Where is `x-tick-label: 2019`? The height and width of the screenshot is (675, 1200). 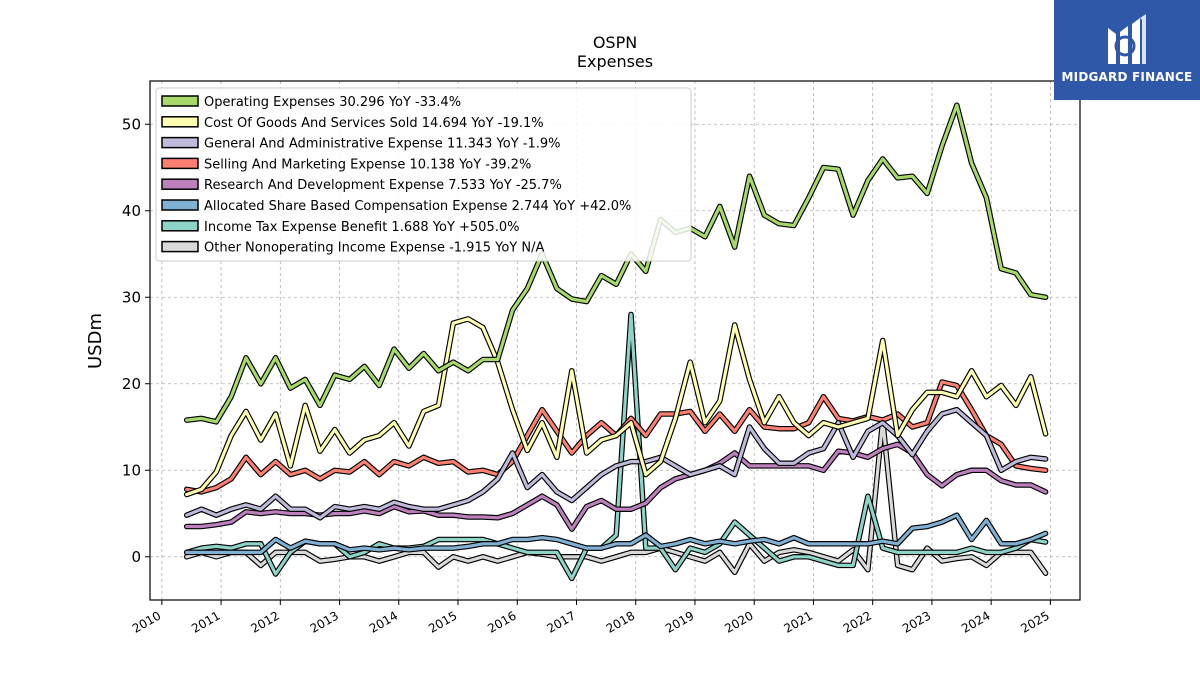
x-tick-label: 2019 is located at coordinates (679, 621).